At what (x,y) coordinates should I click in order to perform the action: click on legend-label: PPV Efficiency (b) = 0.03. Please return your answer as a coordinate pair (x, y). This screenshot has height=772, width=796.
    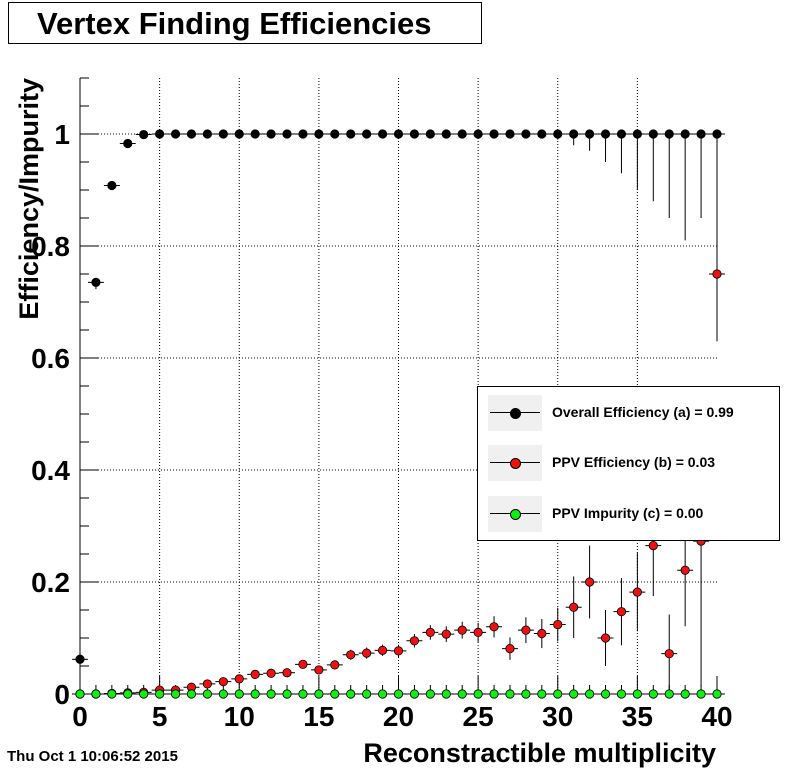
    Looking at the image, I should click on (634, 462).